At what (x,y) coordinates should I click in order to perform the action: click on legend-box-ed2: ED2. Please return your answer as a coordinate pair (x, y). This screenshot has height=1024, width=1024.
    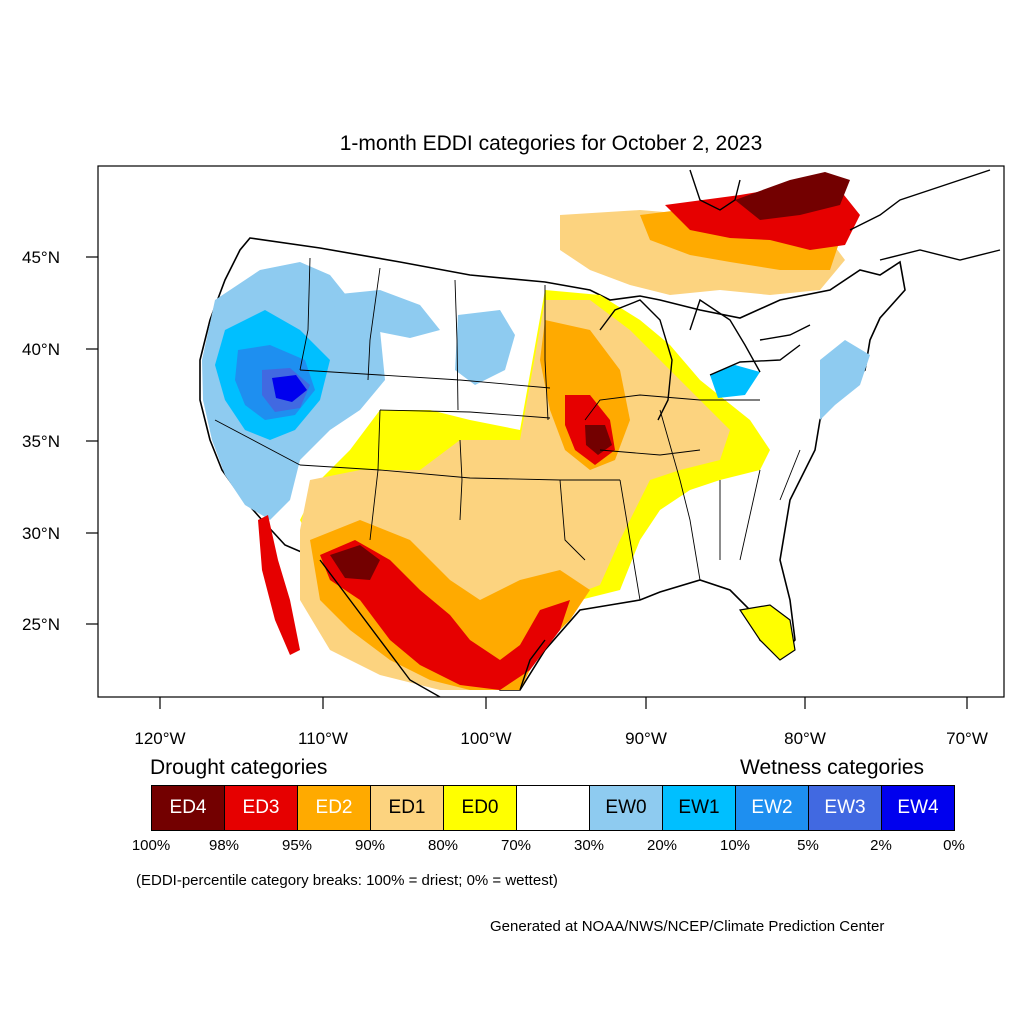
    Looking at the image, I should click on (334, 808).